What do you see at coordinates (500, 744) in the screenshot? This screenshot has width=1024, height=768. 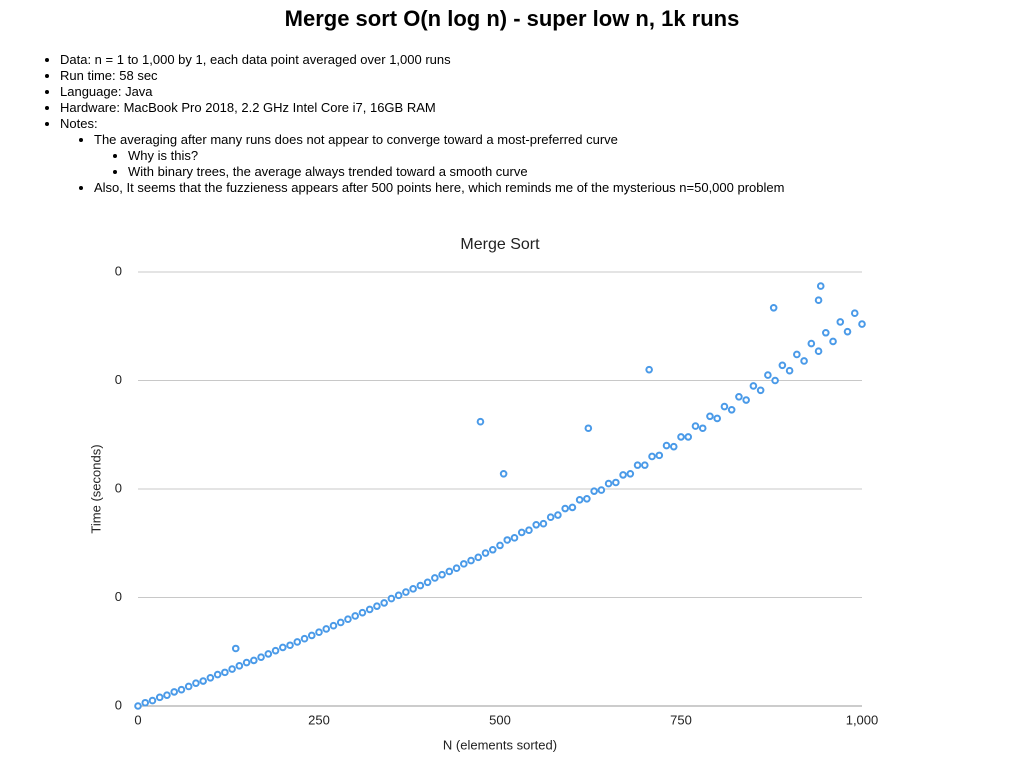 I see `x-axis-label: N (elements sorted)` at bounding box center [500, 744].